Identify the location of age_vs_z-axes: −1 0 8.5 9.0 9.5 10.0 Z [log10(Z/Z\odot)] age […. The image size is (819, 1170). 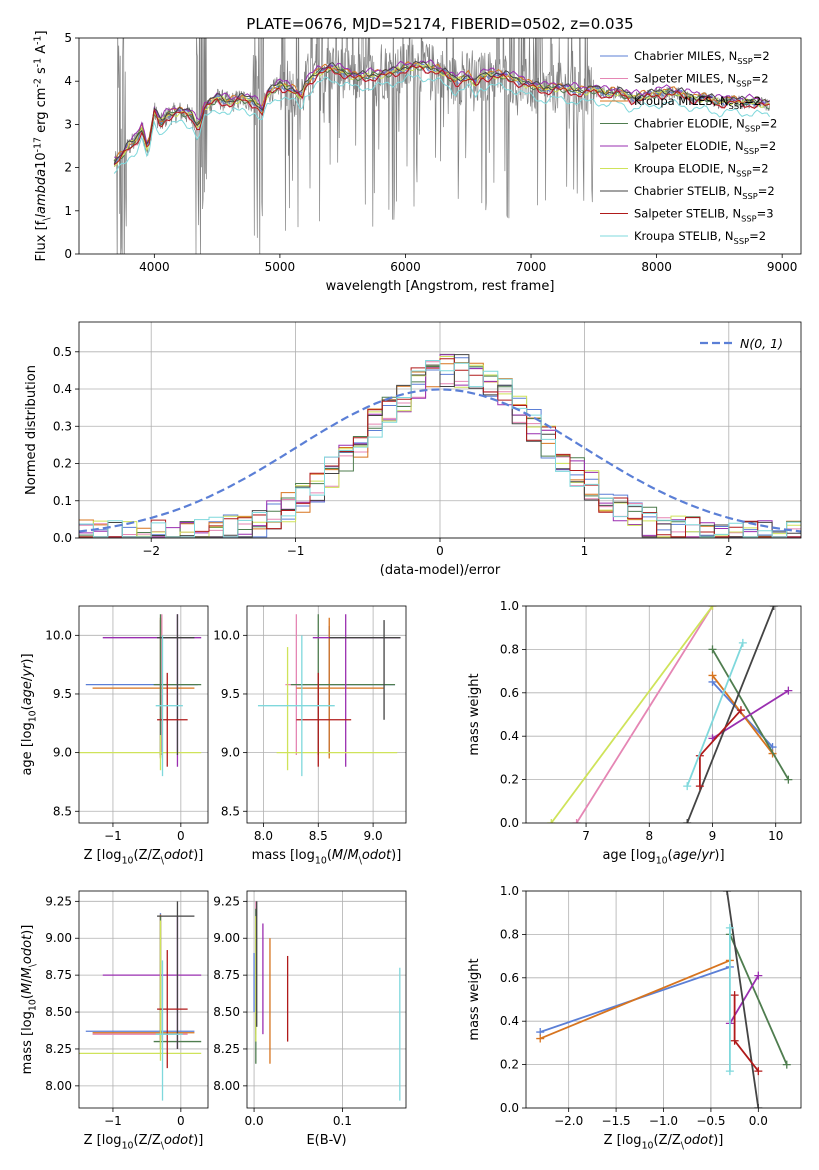
(114, 736).